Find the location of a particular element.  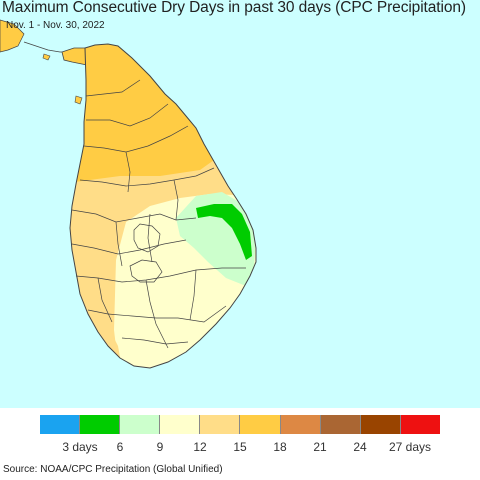

legend-label: 9 is located at coordinates (160, 447).